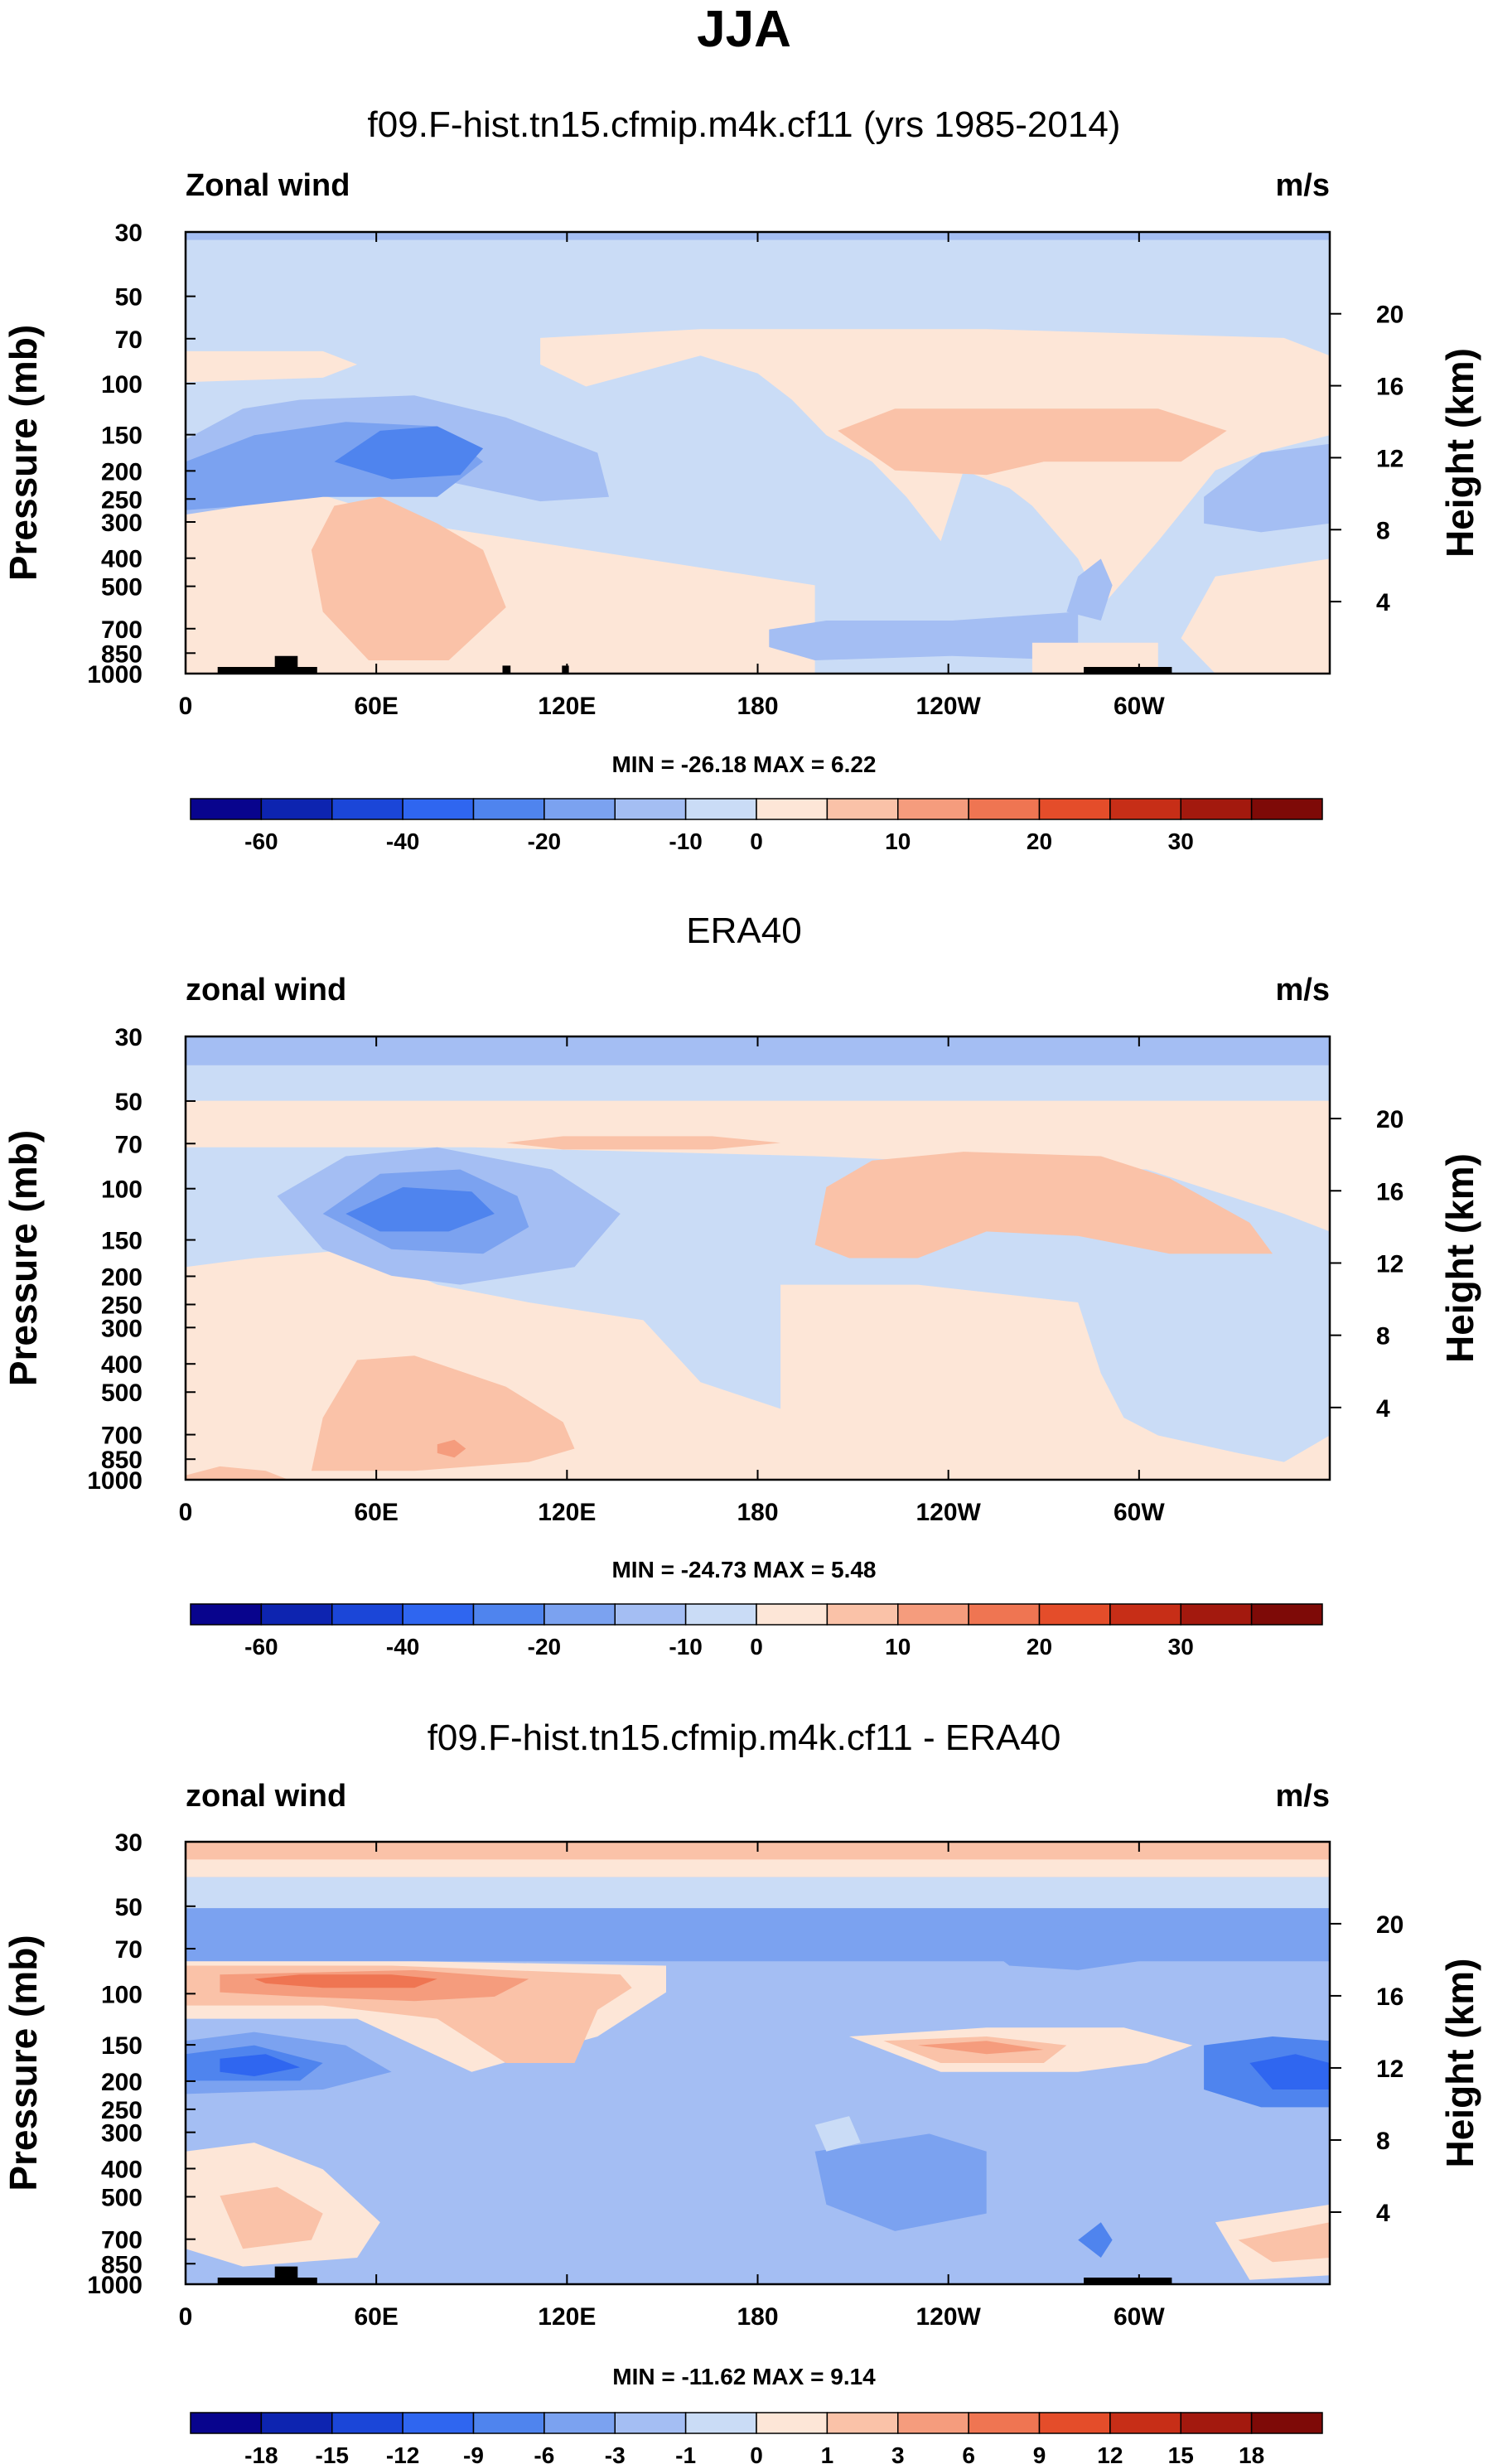  What do you see at coordinates (376, 706) in the screenshot?
I see `x-tick-label: 60E` at bounding box center [376, 706].